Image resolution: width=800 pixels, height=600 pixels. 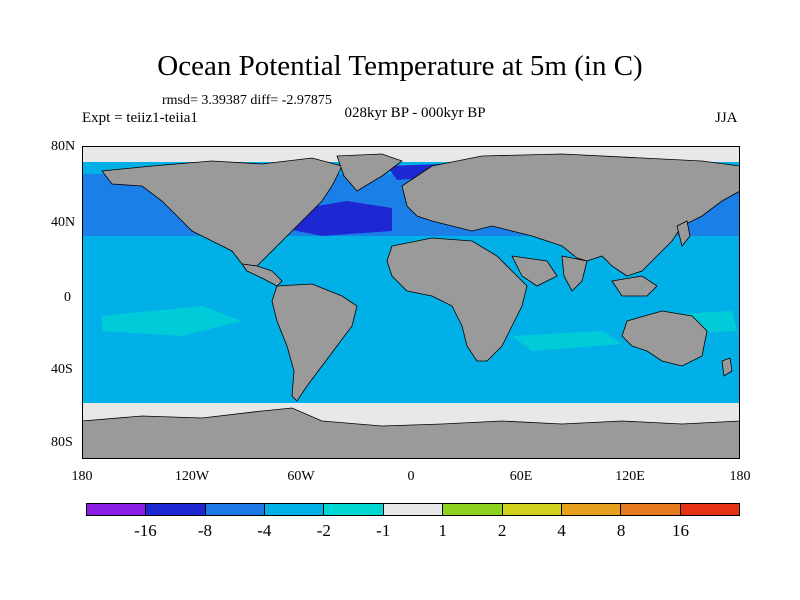 What do you see at coordinates (574, 273) in the screenshot?
I see `india` at bounding box center [574, 273].